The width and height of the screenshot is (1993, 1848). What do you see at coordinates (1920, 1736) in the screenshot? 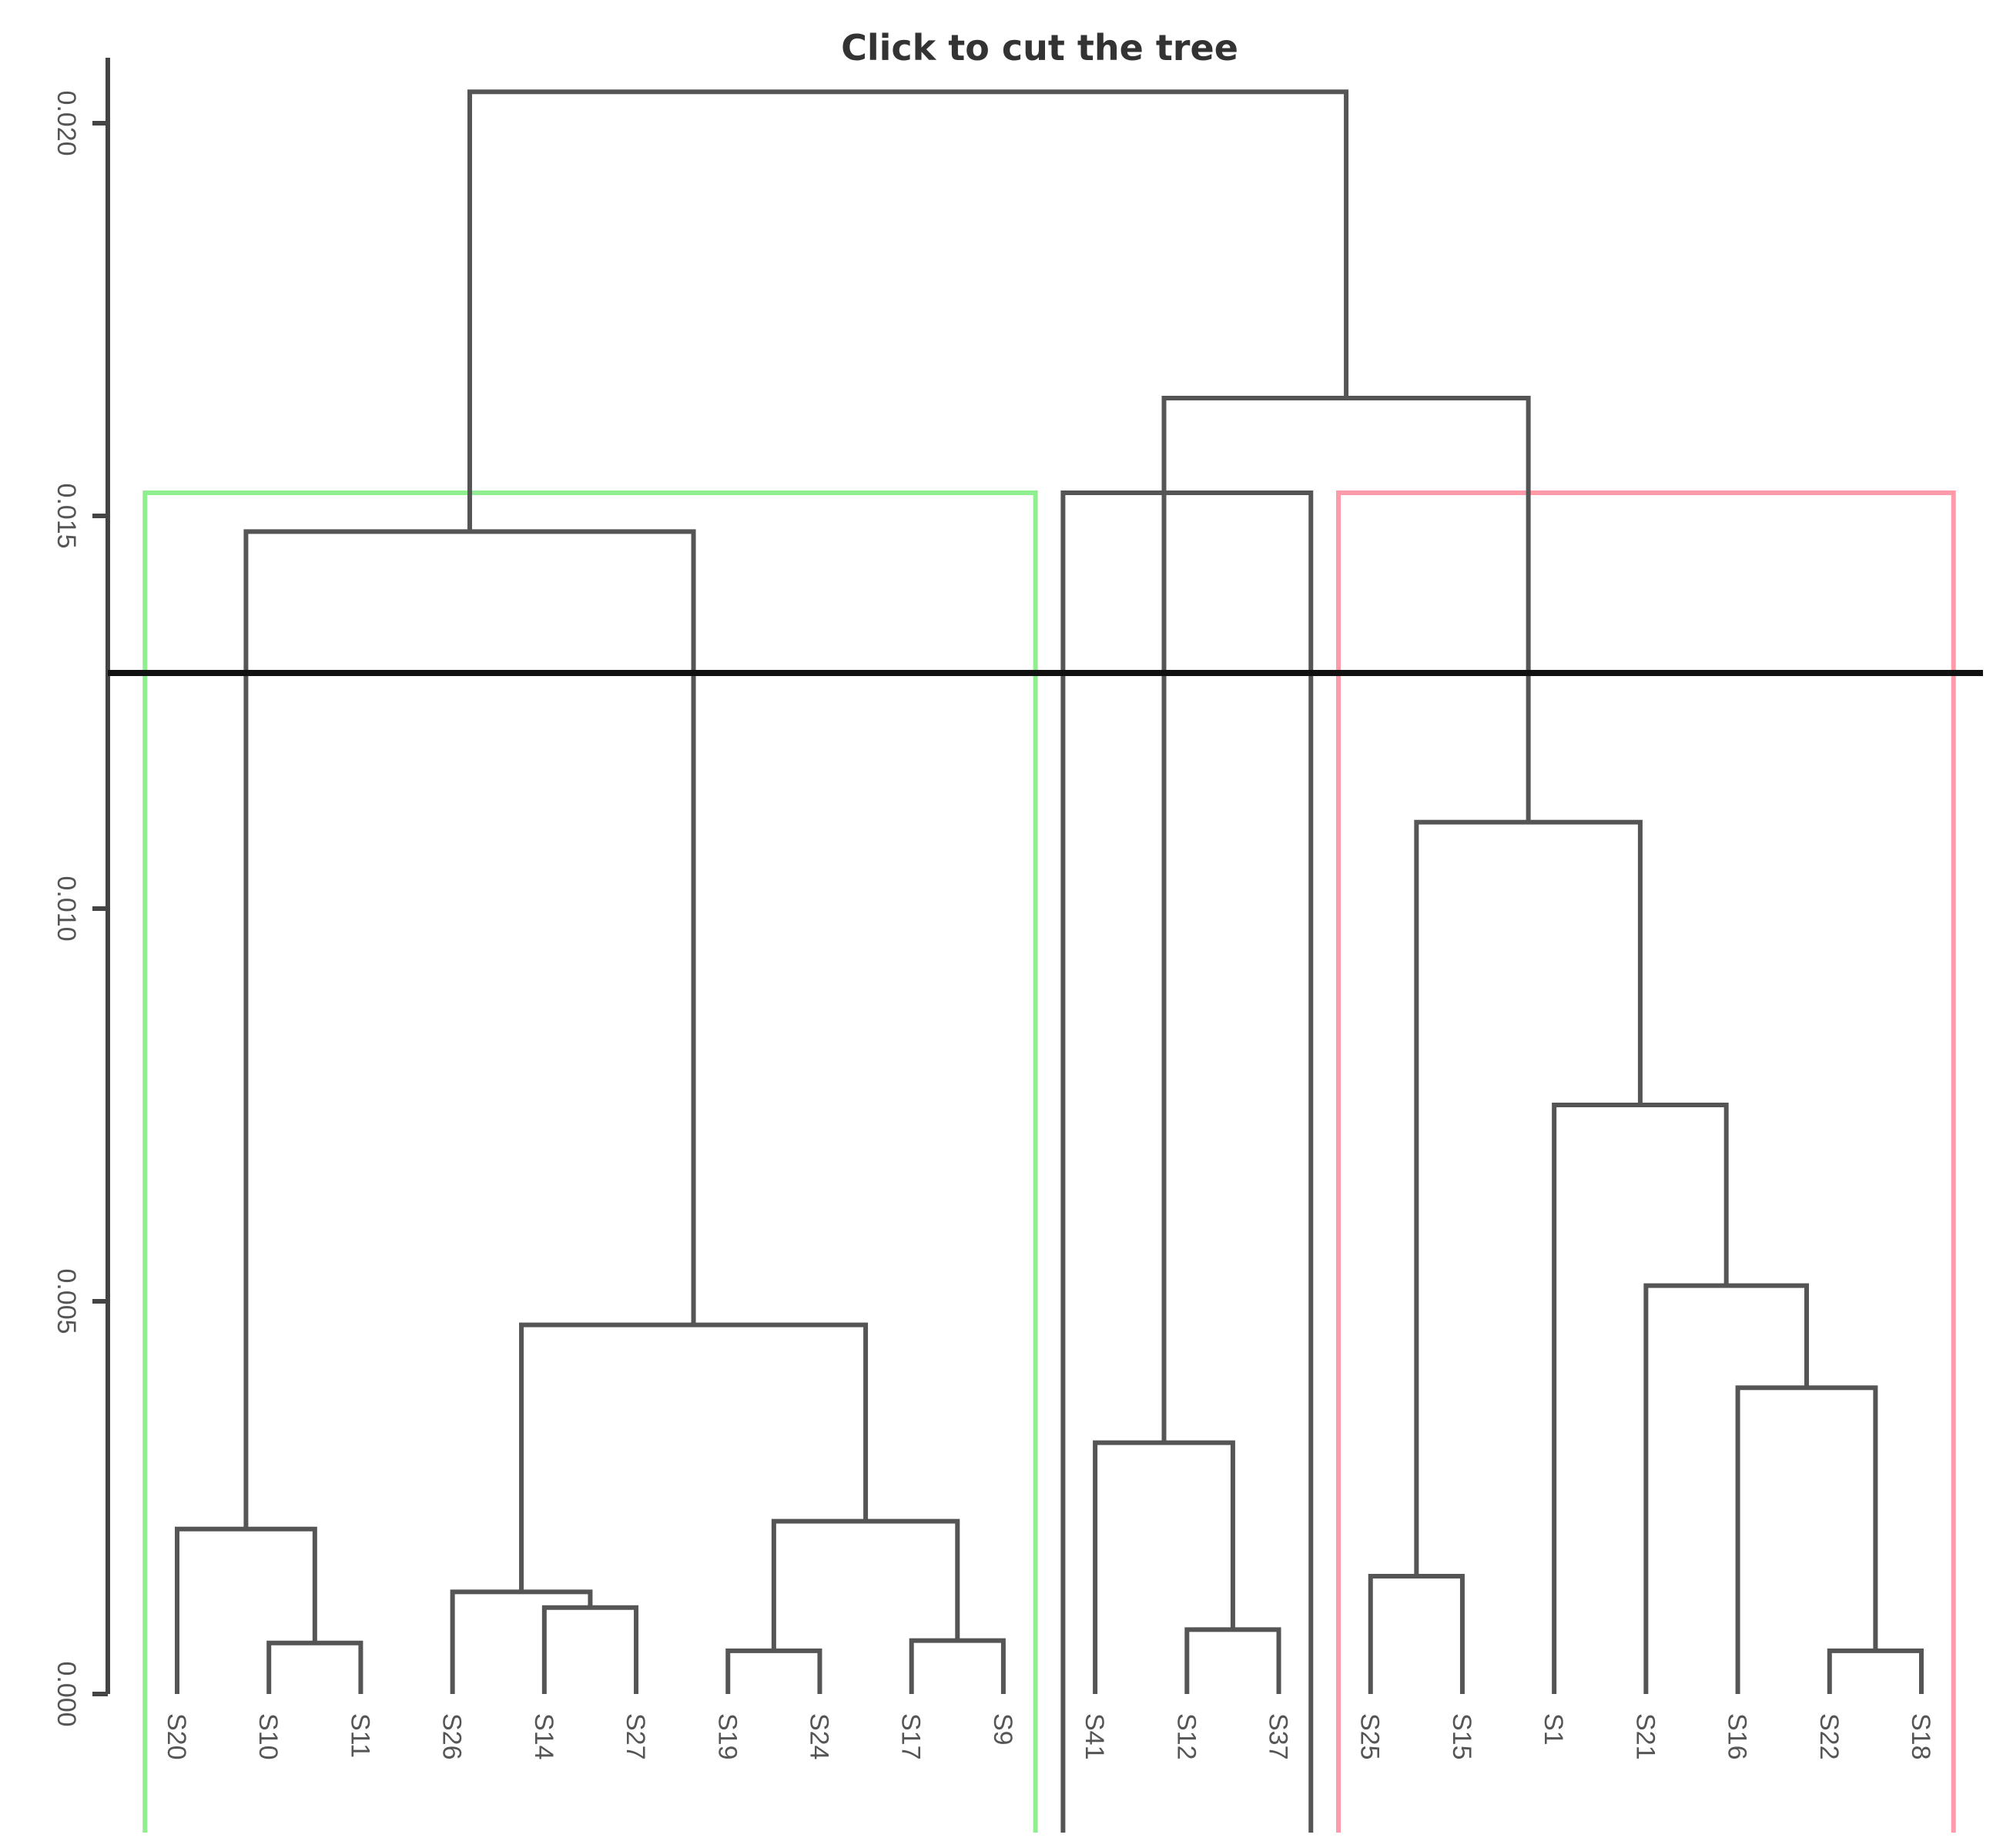
I see `leaf-label: S18` at bounding box center [1920, 1736].